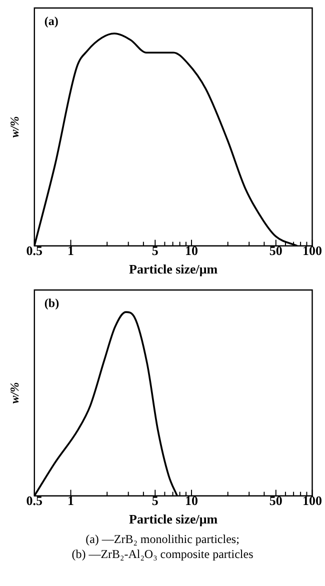 The image size is (325, 586). What do you see at coordinates (51, 21) in the screenshot?
I see `chart-title: (a)` at bounding box center [51, 21].